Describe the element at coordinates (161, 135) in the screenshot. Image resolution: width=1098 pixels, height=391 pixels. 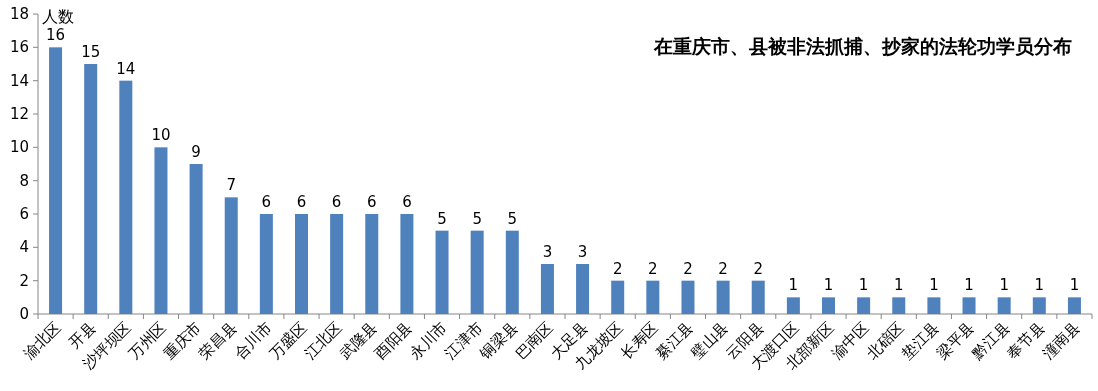
I see `data-label: 10` at that location.